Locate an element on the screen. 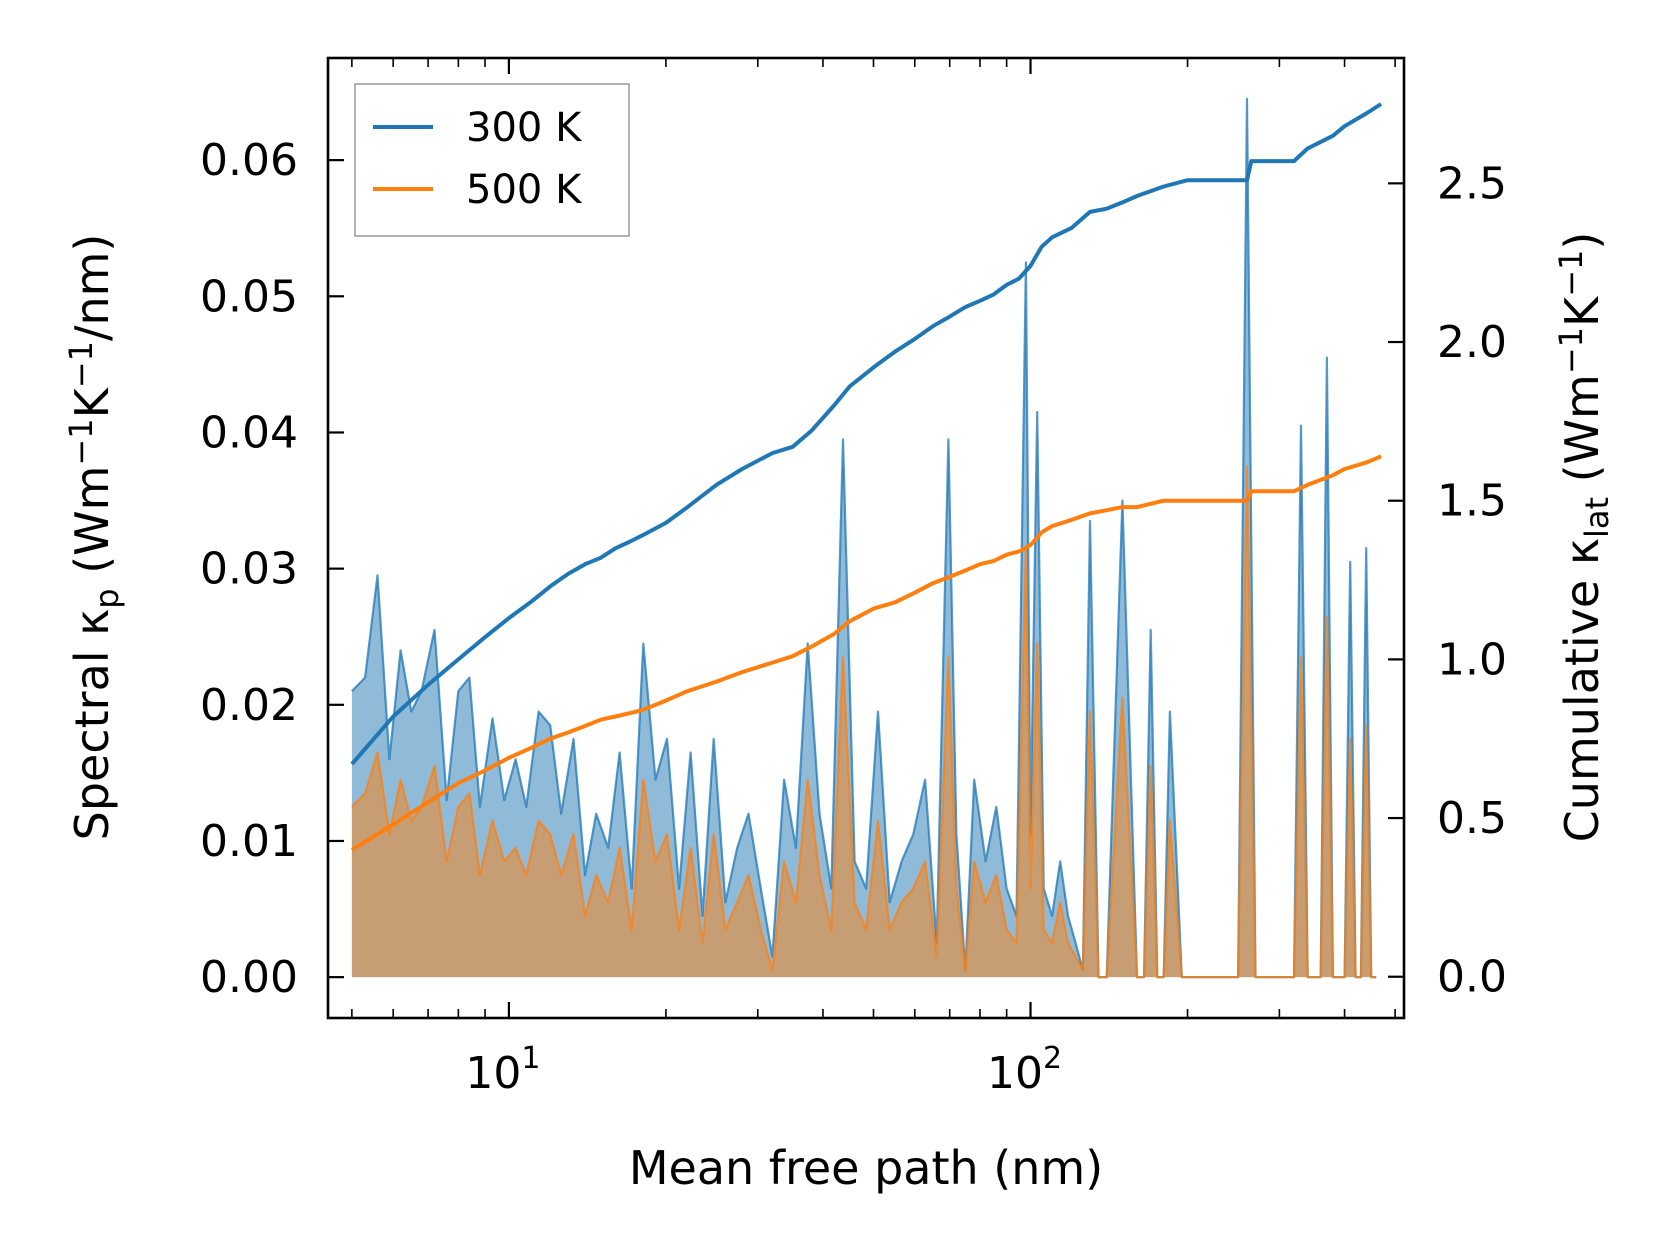 The height and width of the screenshot is (1254, 1679). x-tick-label: 10² is located at coordinates (1024, 1070).